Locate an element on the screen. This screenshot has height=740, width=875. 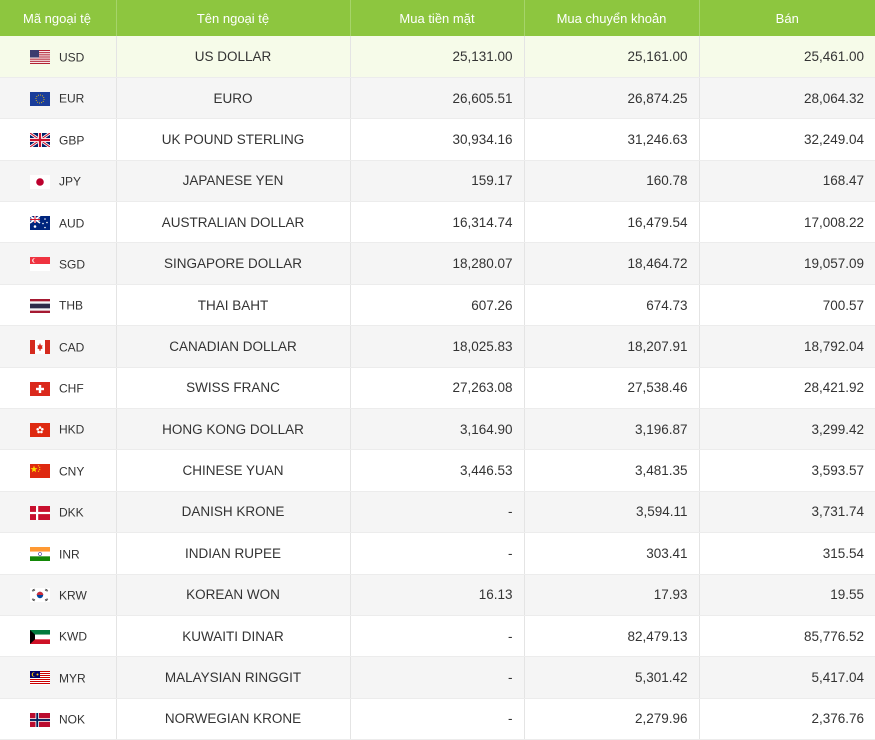
currency-name: AUSTRALIAN DOLLAR is located at coordinates (233, 222).